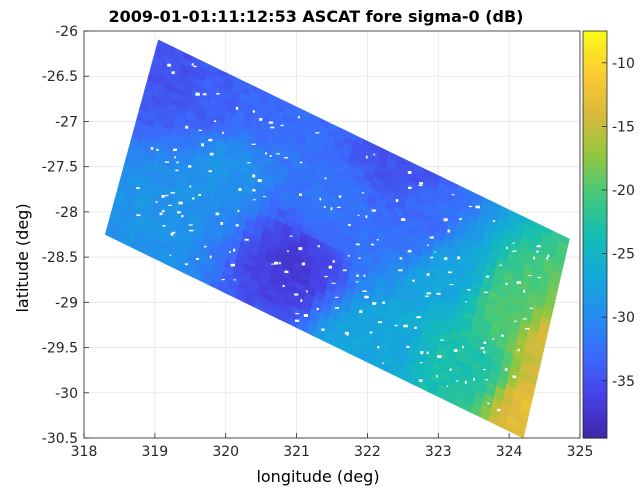 This screenshot has width=641, height=492. I want to click on x-axis-ticks: 318 319 320 321 322 323 324 325, so click(332, 446).